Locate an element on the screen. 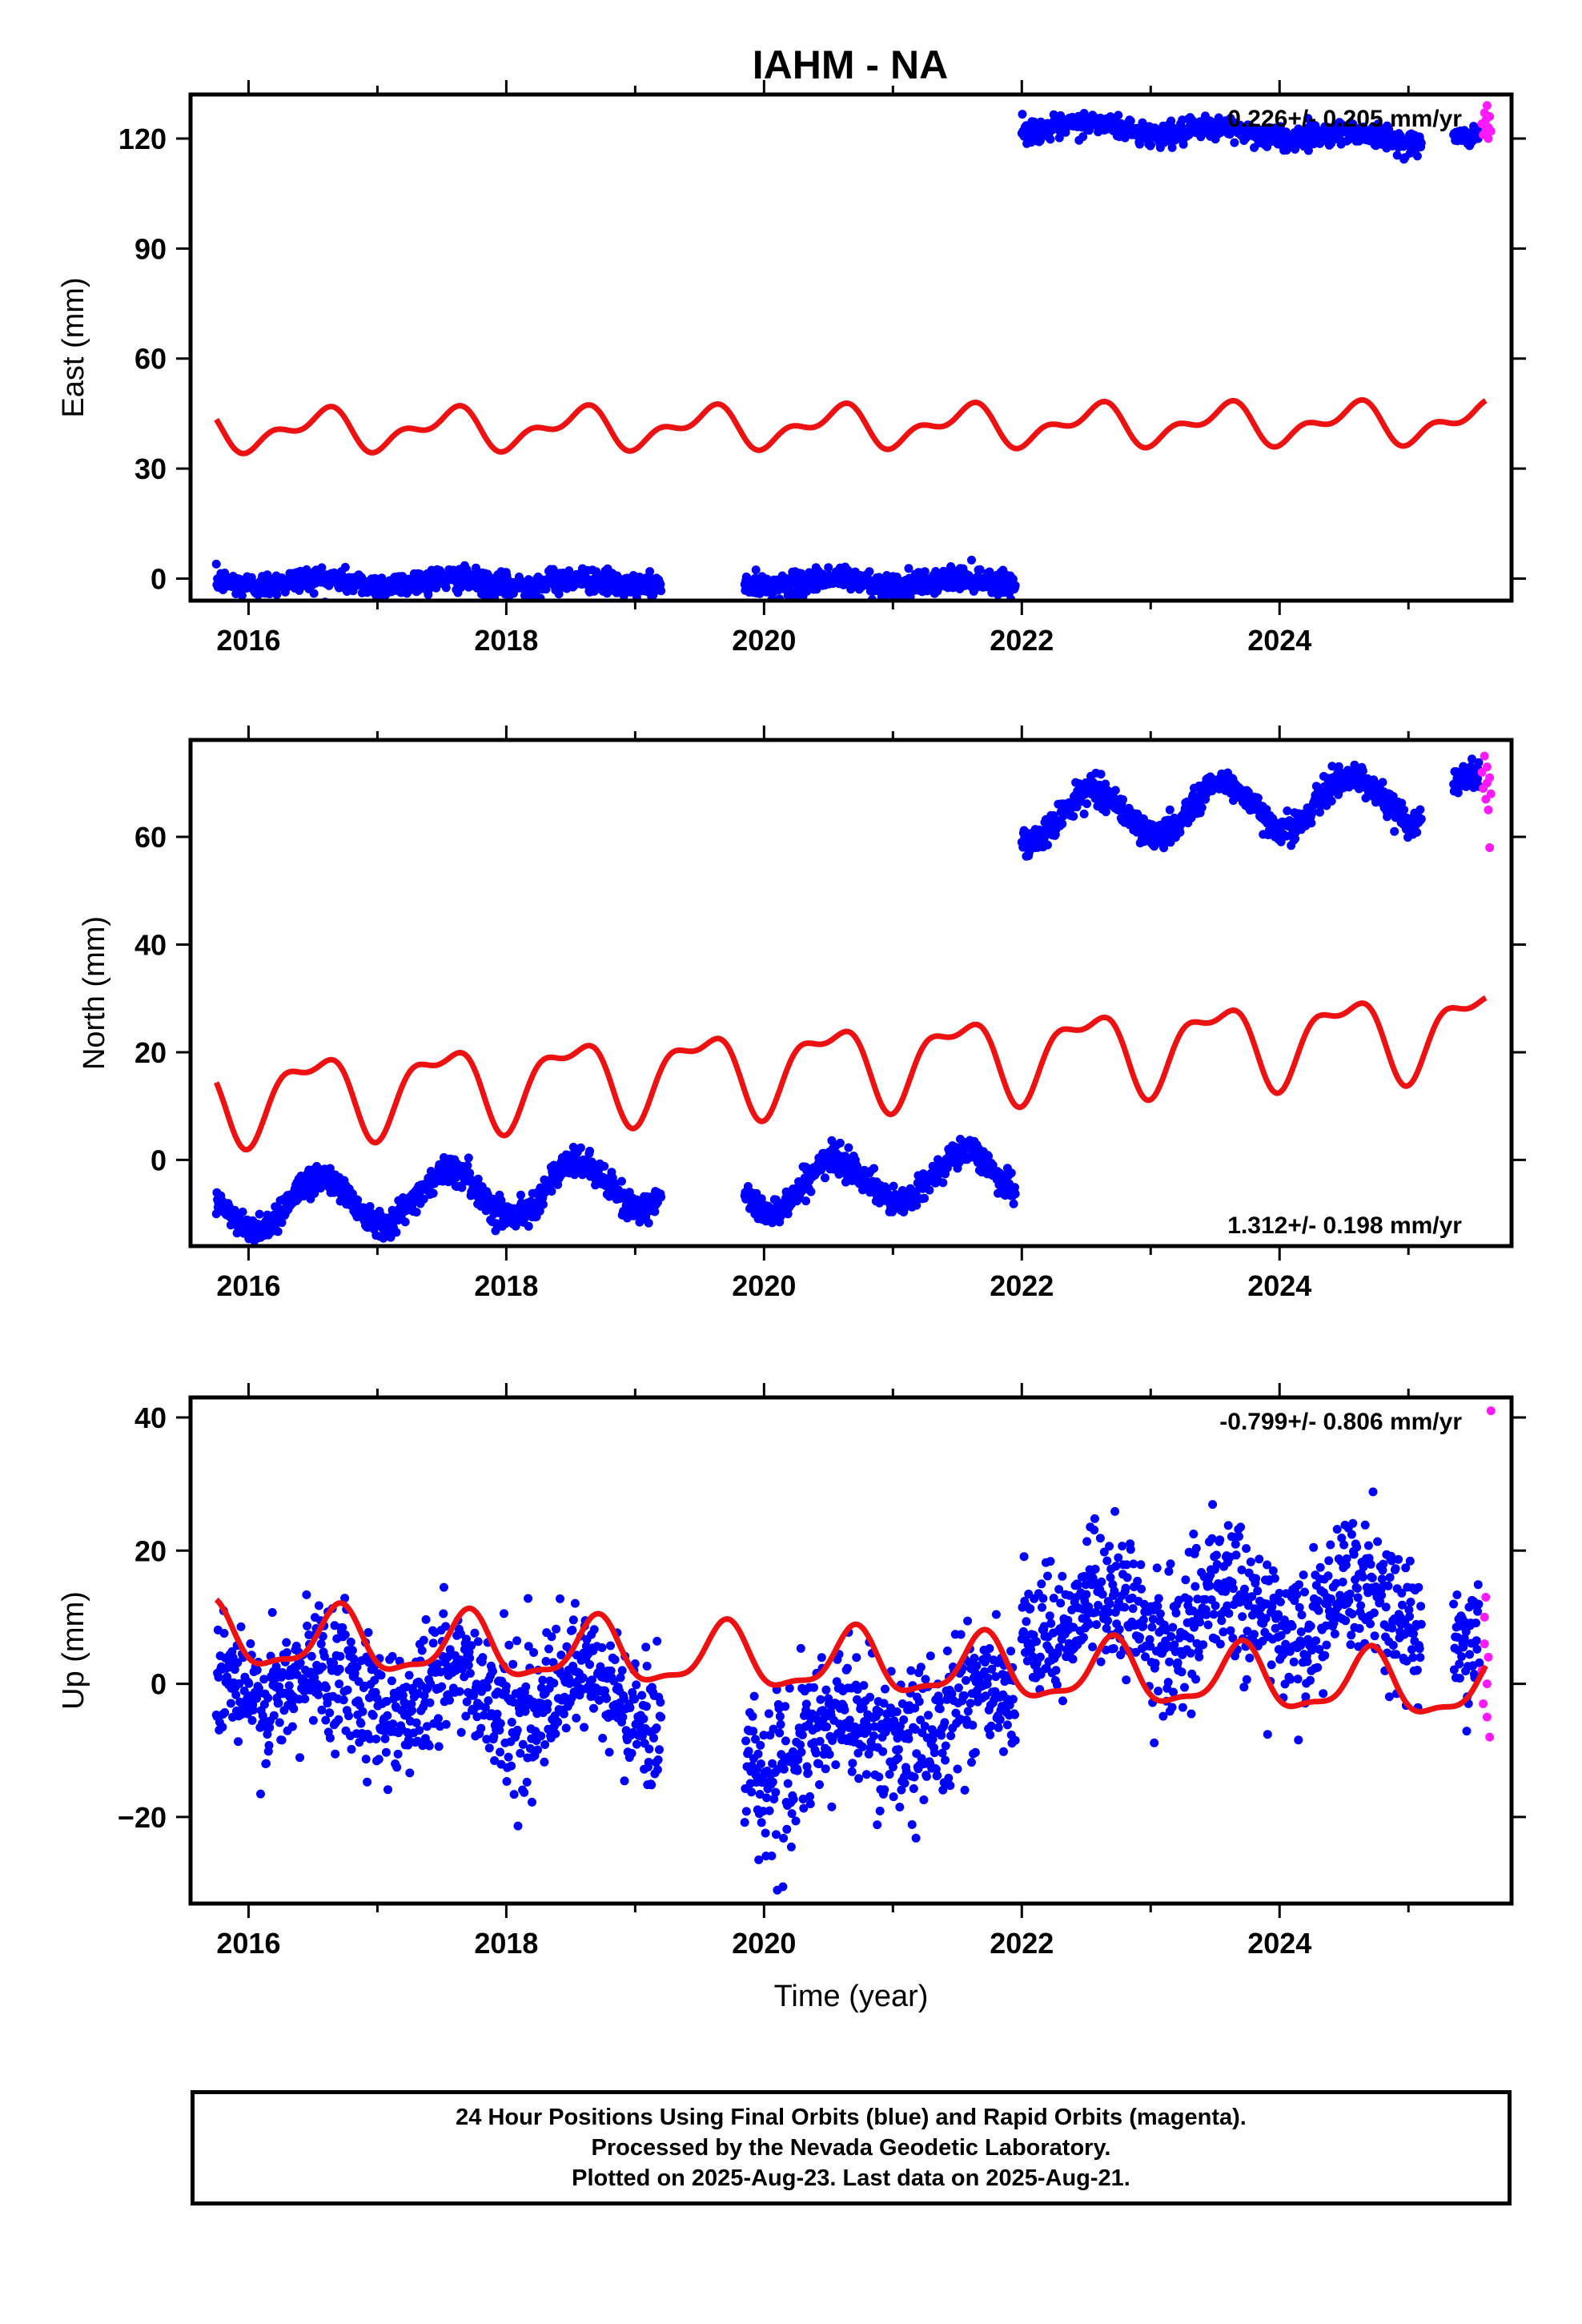  final-orbit-points is located at coordinates (847, 1691).